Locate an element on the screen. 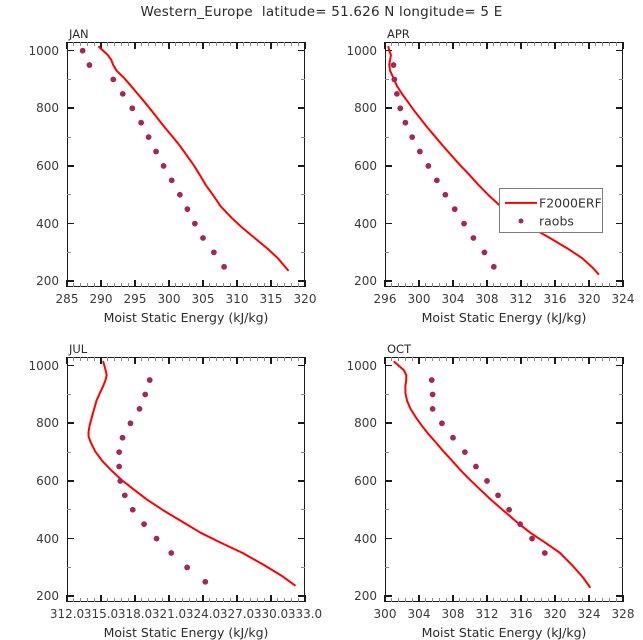 The image size is (643, 640). y-tick-label: 1000 is located at coordinates (43, 50).